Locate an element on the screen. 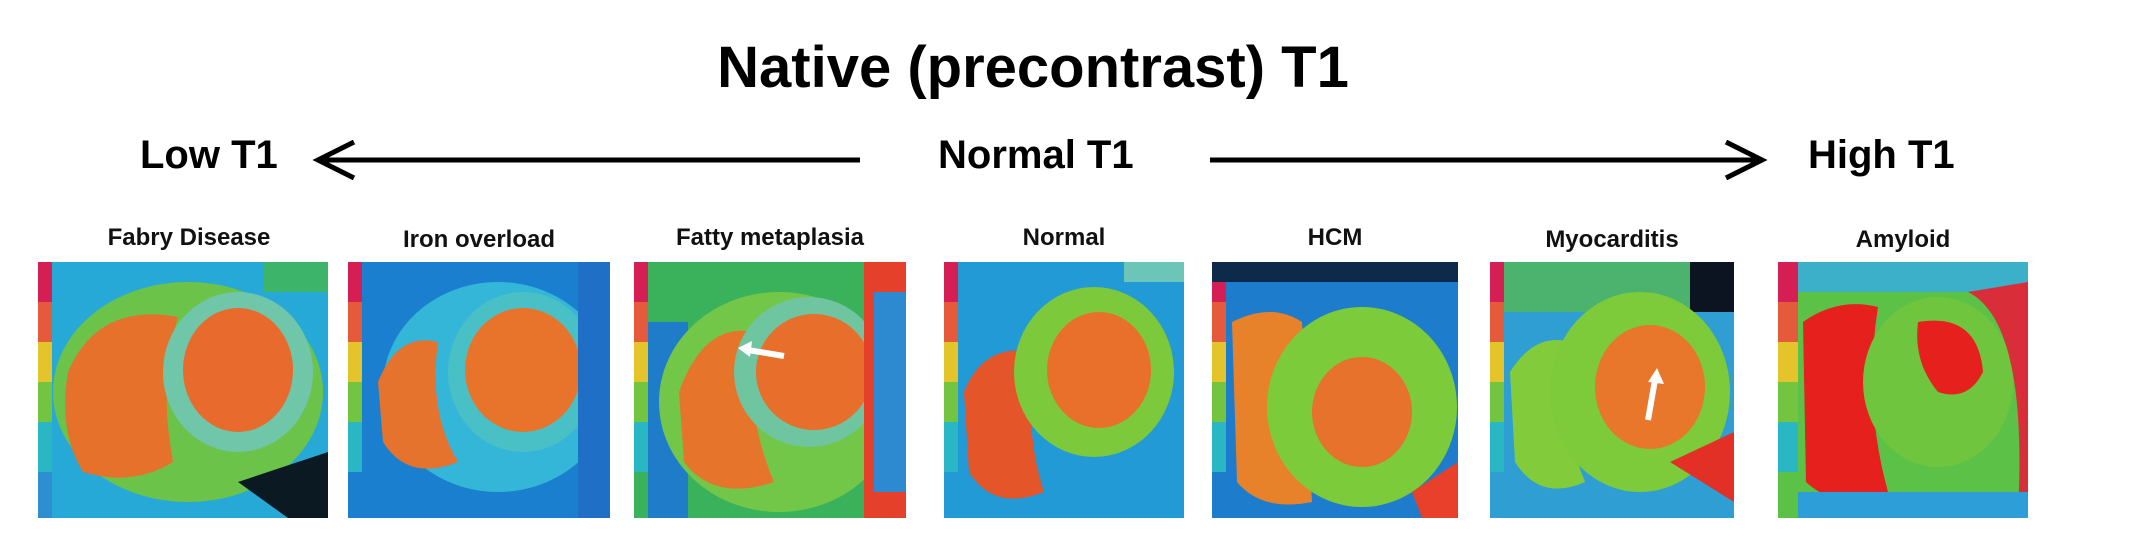 The height and width of the screenshot is (545, 2133). panel-hcm is located at coordinates (1335, 390).